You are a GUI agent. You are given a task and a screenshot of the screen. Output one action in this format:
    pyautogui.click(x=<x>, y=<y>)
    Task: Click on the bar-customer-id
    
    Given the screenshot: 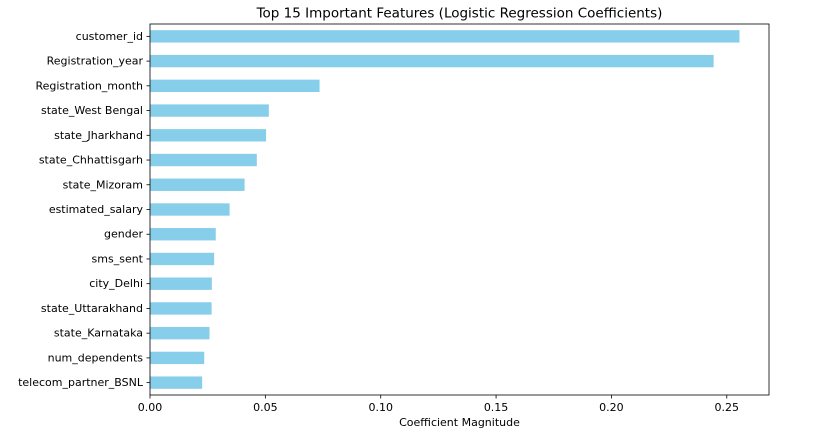 What is the action you would take?
    pyautogui.click(x=445, y=36)
    